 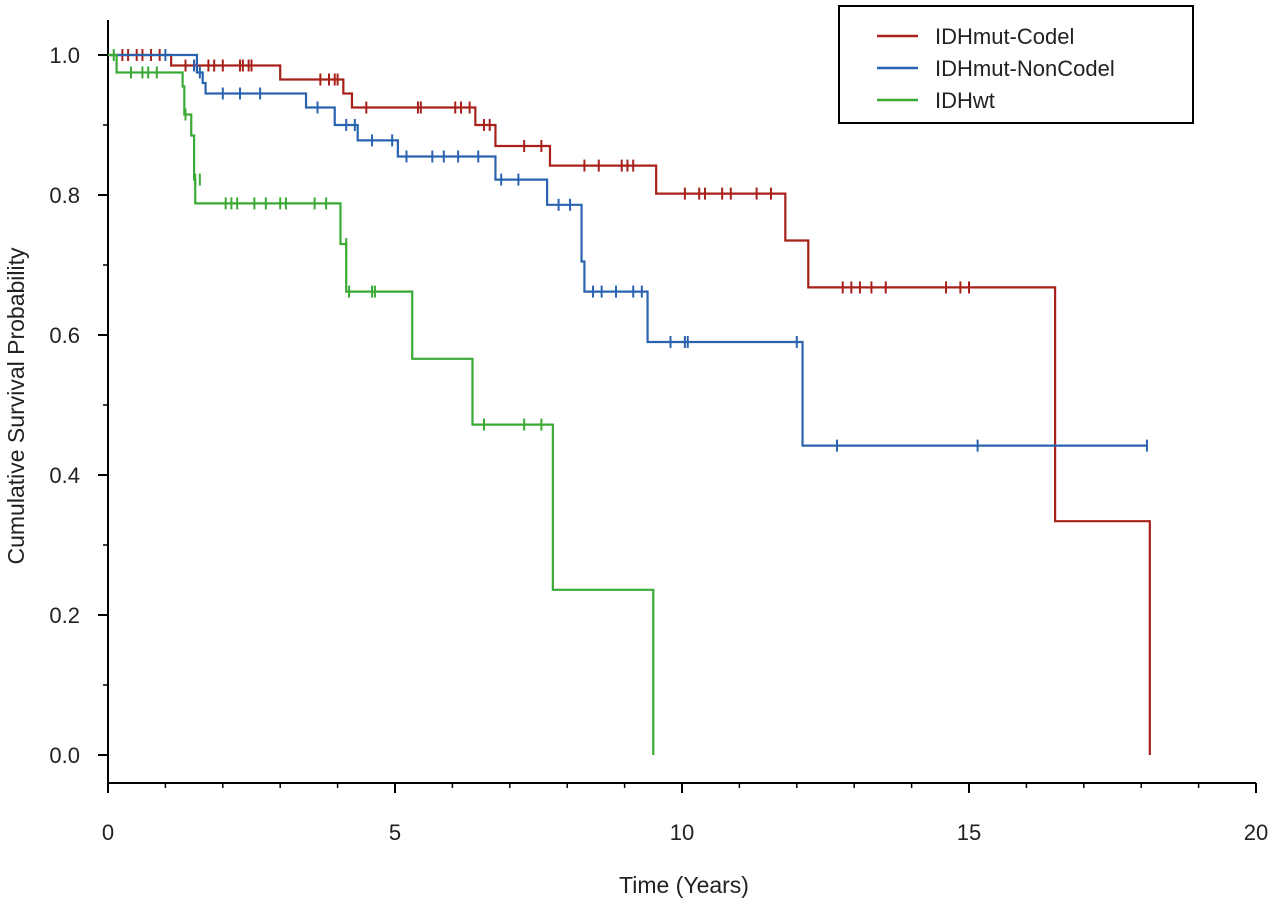 What do you see at coordinates (64, 755) in the screenshot?
I see `y-tick-label: 0.0` at bounding box center [64, 755].